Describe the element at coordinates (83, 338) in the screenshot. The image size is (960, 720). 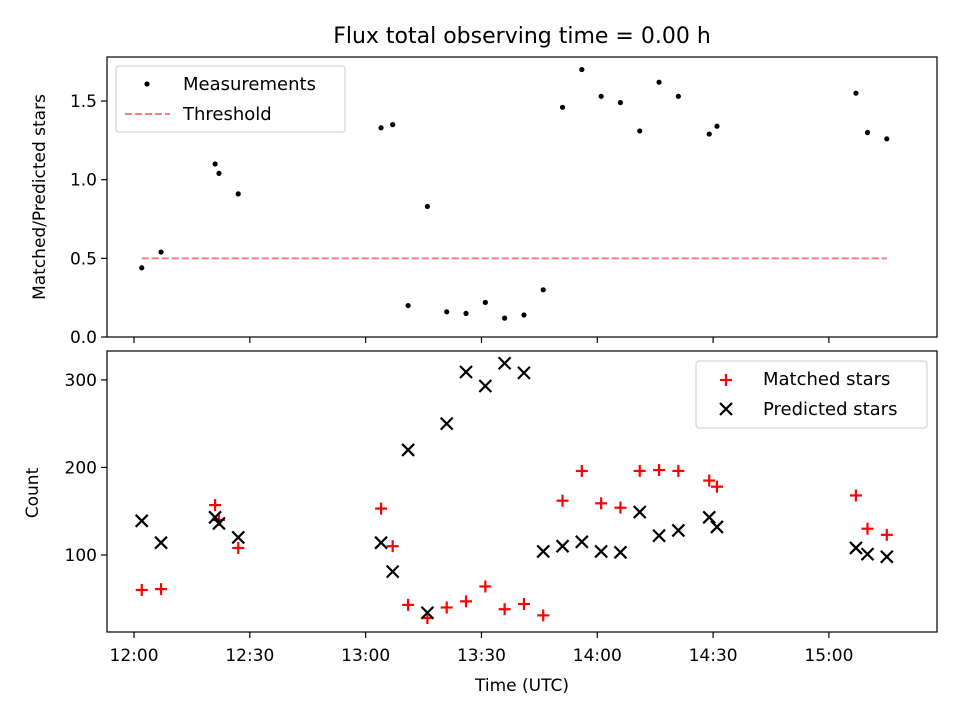
I see `y-tick-label: 0.0` at that location.